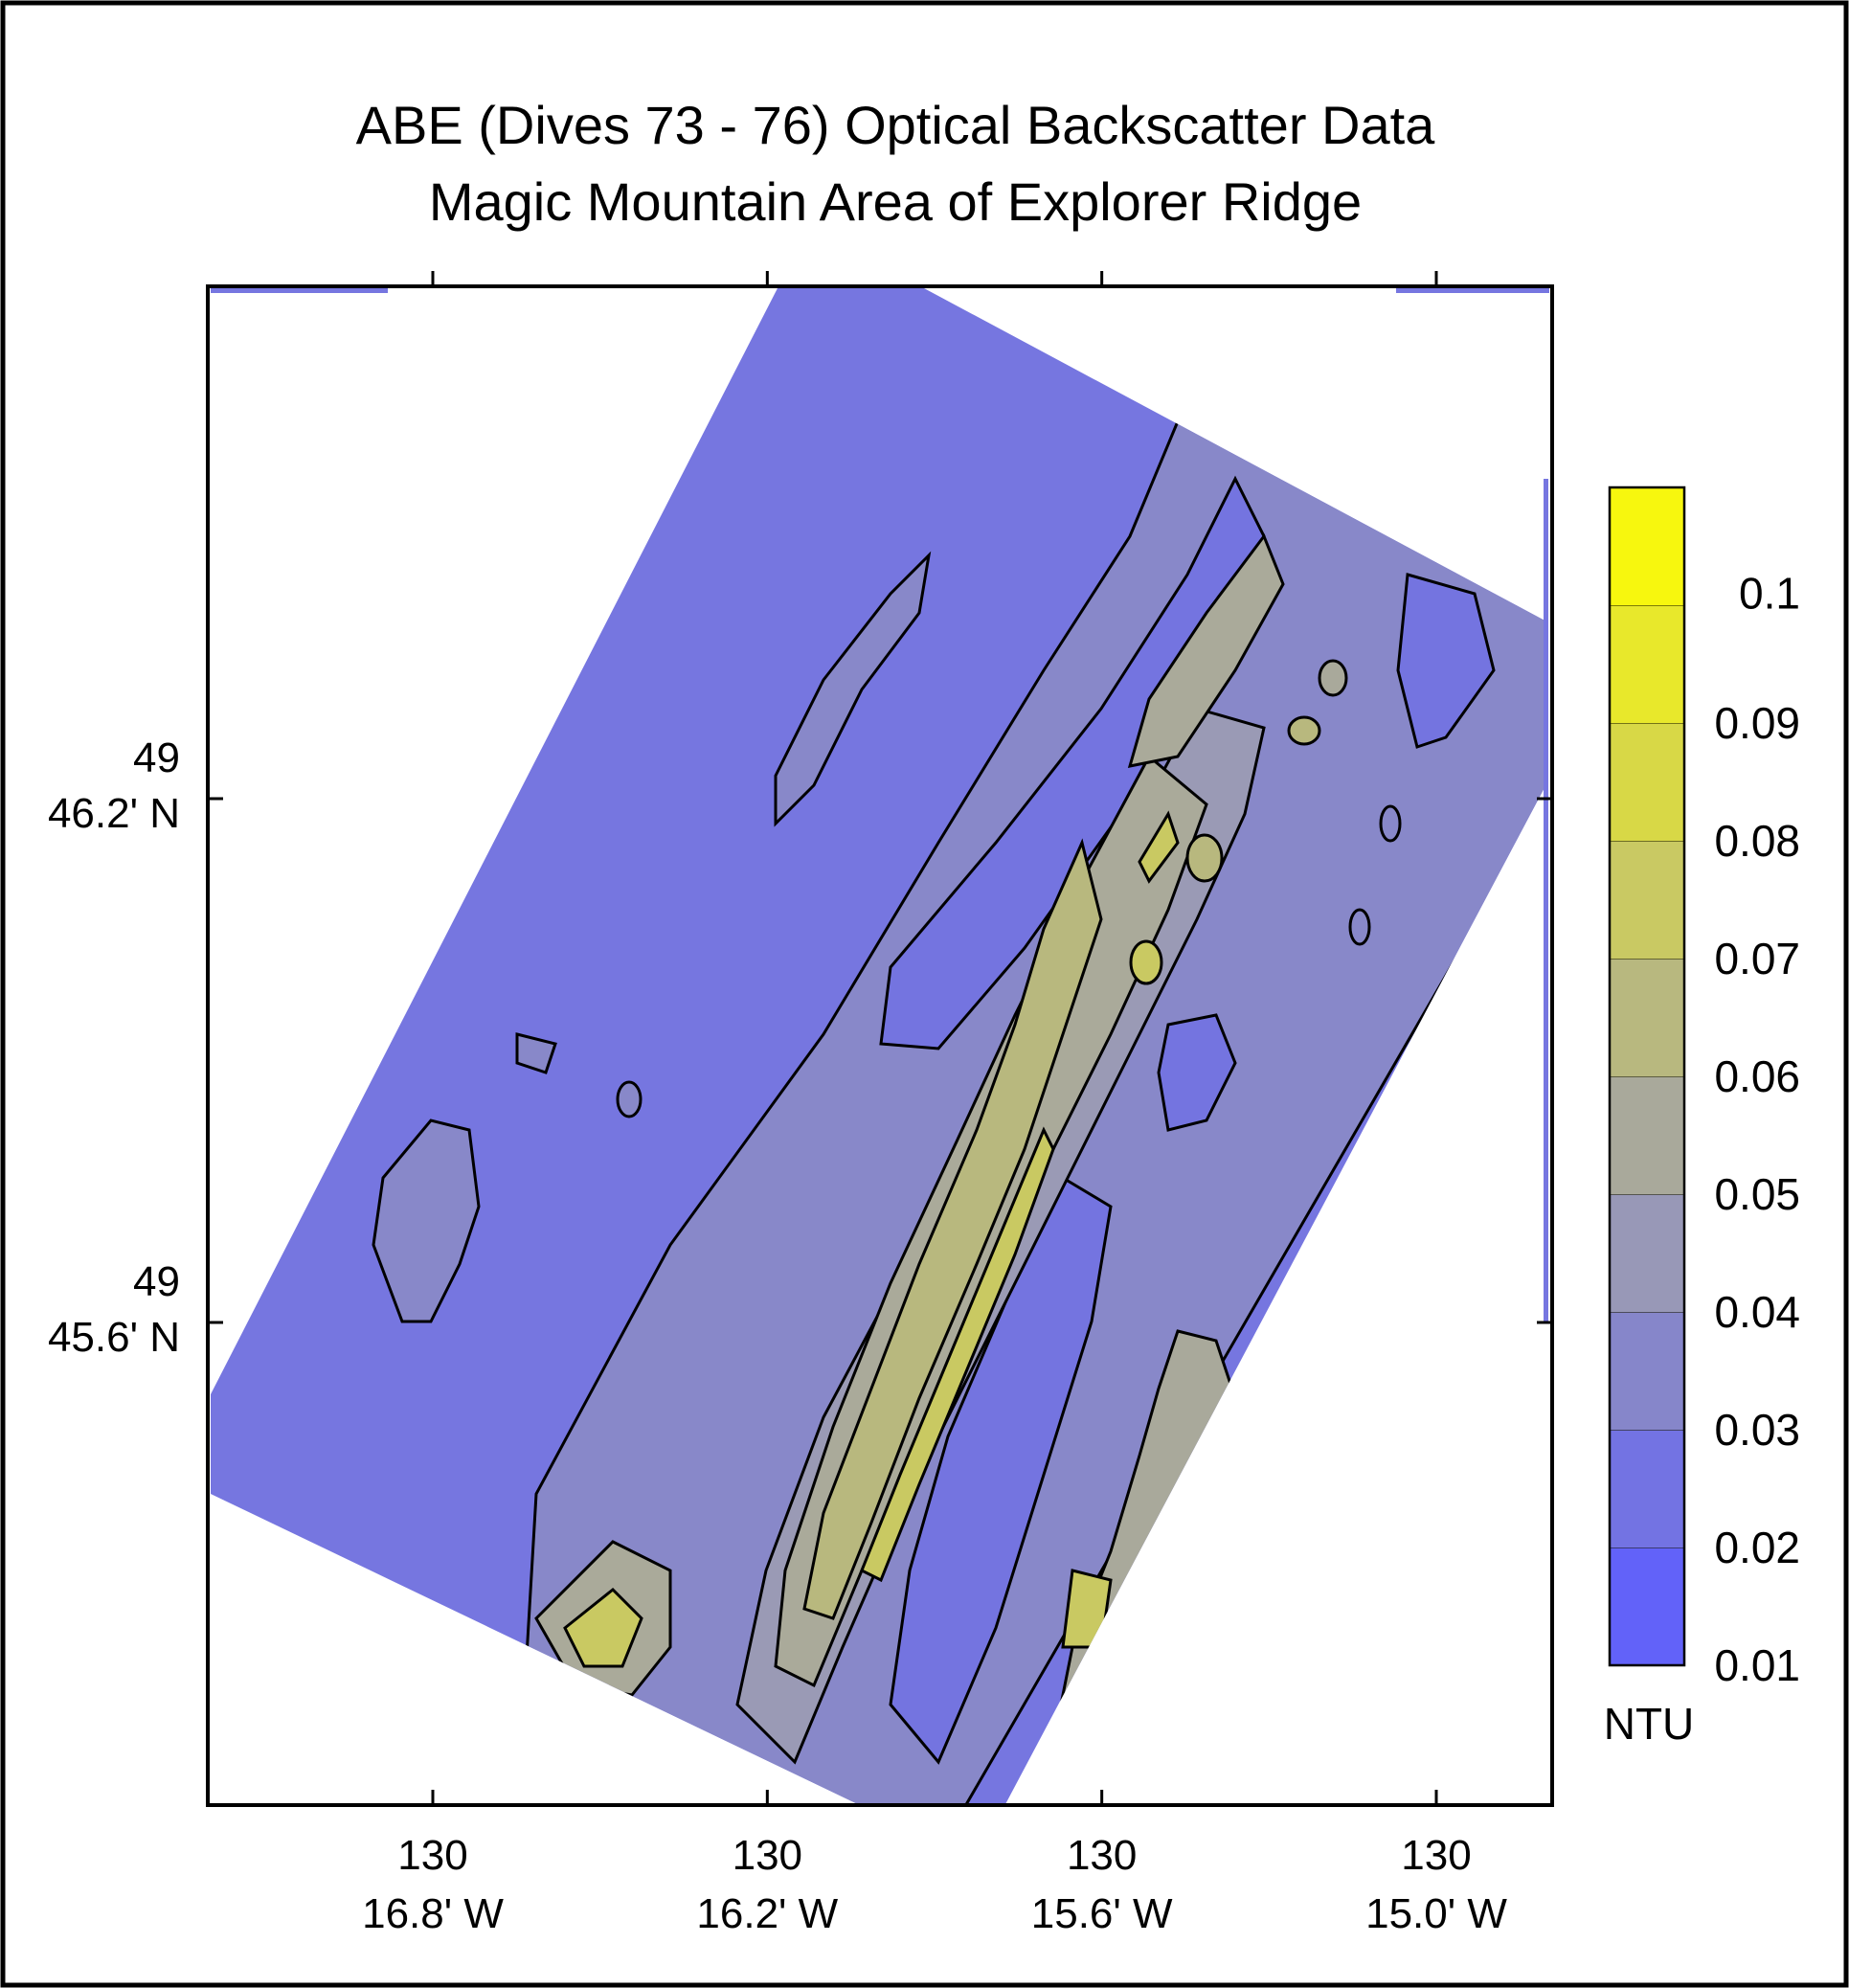 The height and width of the screenshot is (1988, 1849). What do you see at coordinates (1649, 1724) in the screenshot?
I see `colorbar-unit-label: NTU` at bounding box center [1649, 1724].